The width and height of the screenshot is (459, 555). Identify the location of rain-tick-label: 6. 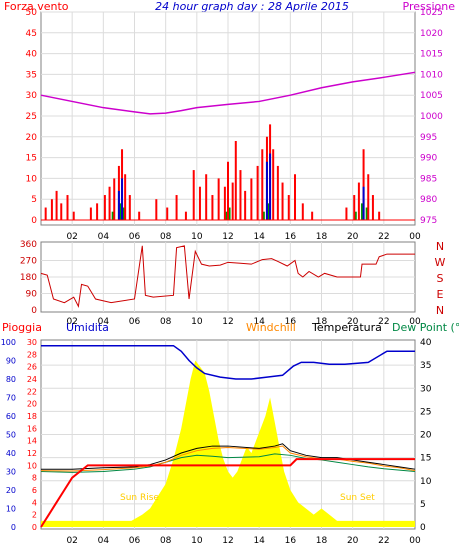
(34, 490).